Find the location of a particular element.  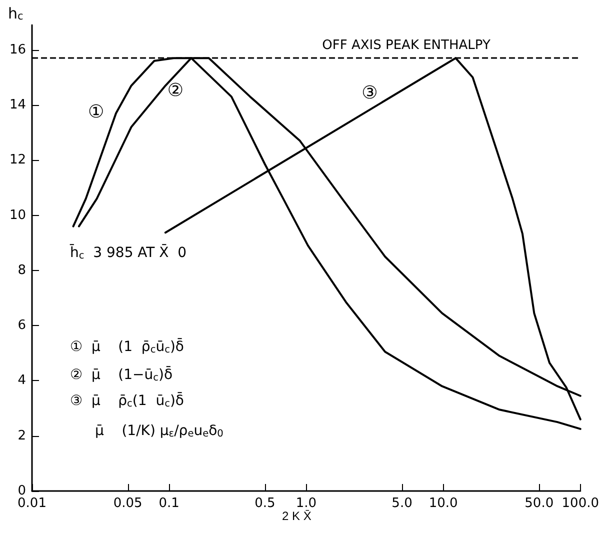

y-tick-label: 4 is located at coordinates (22, 380).